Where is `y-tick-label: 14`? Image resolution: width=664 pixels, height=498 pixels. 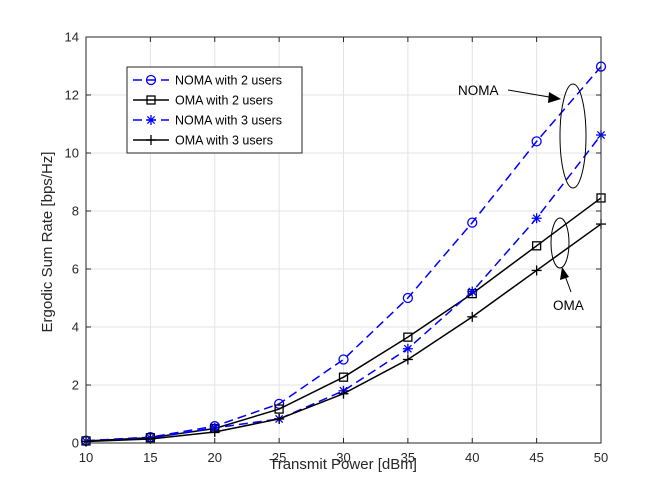
y-tick-label: 14 is located at coordinates (72, 37).